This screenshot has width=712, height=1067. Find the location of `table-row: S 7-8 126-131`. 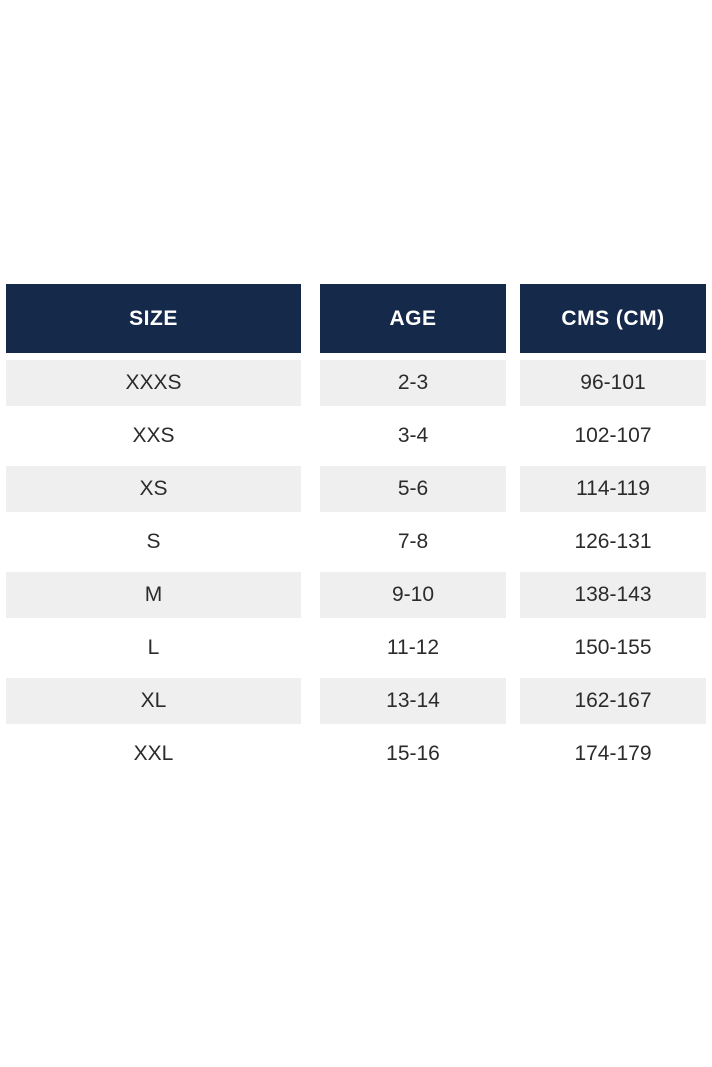

table-row: S 7-8 126-131 is located at coordinates (356, 542).